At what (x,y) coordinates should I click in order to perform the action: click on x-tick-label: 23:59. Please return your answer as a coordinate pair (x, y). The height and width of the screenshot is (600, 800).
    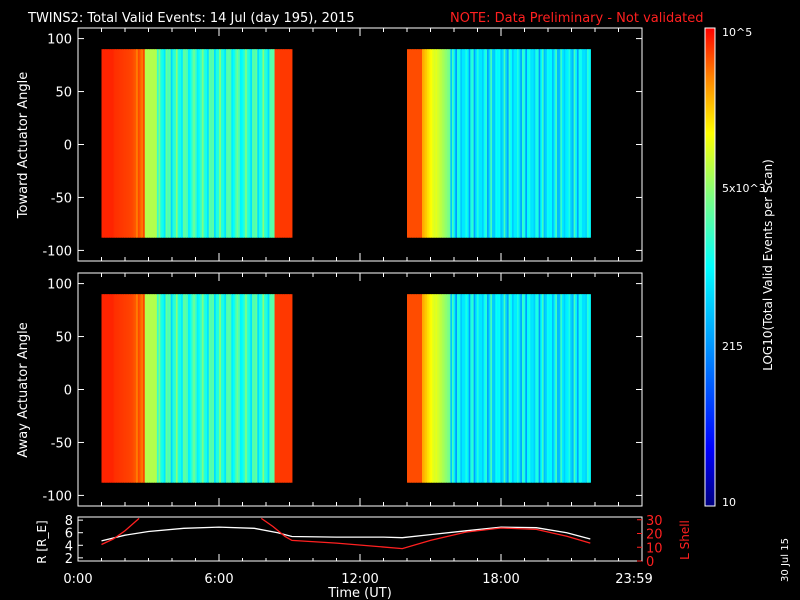
    Looking at the image, I should click on (633, 579).